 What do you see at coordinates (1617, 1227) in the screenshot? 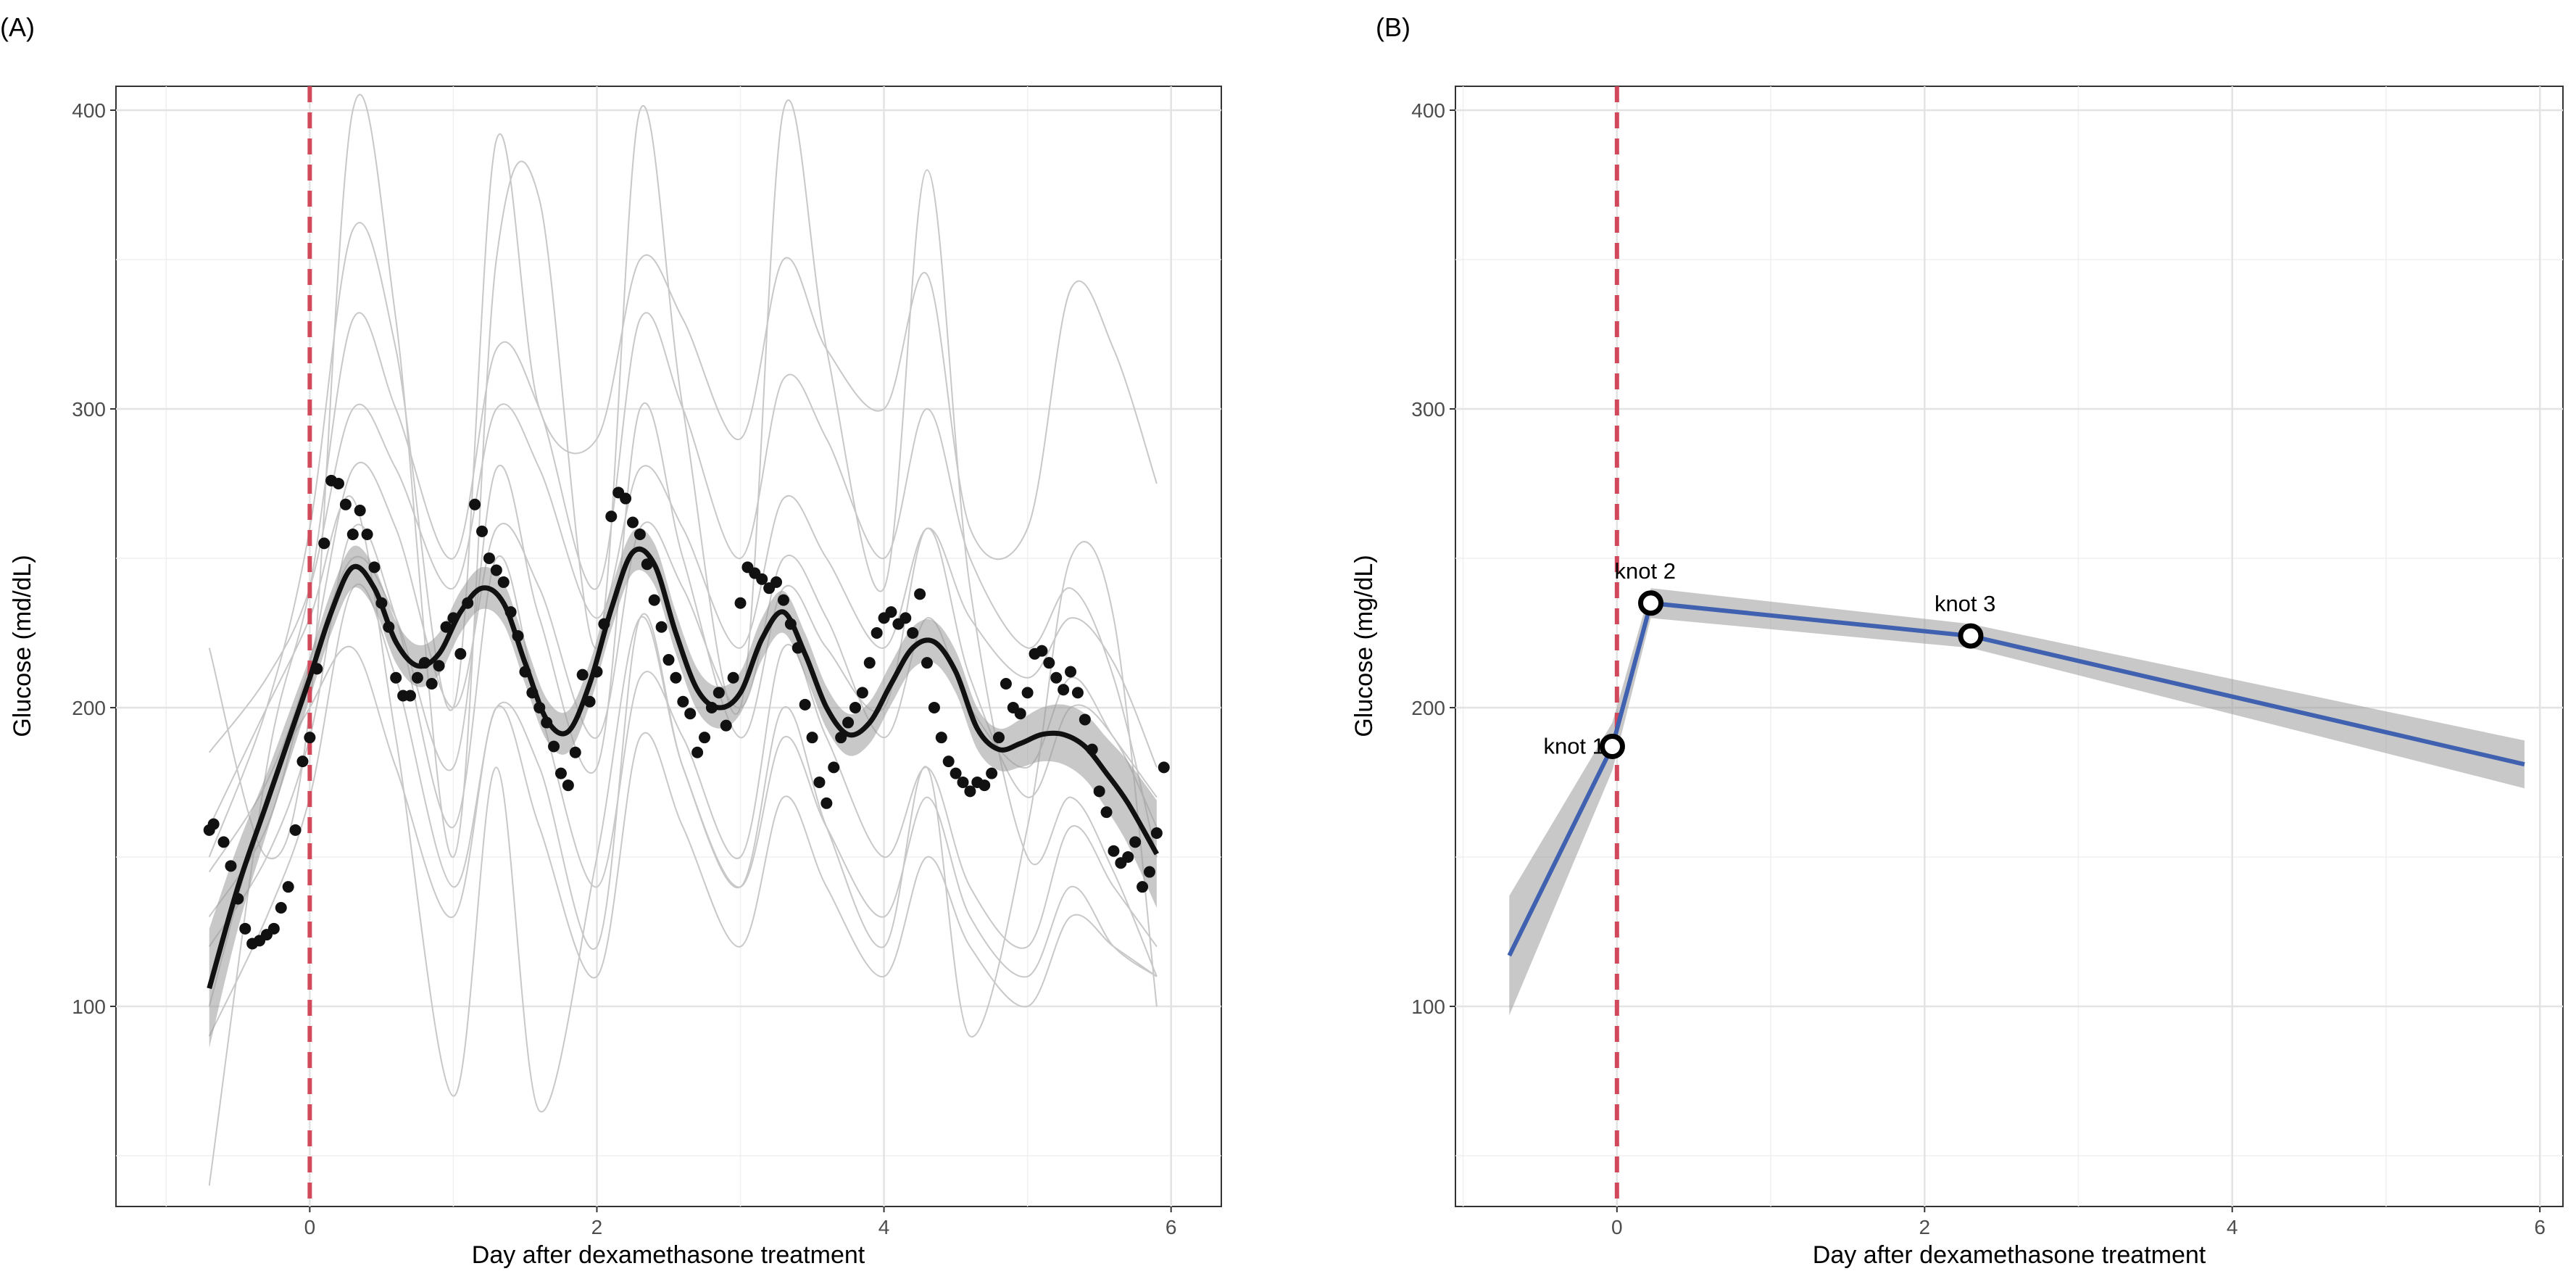
I see `x-tick-label: 0` at bounding box center [1617, 1227].